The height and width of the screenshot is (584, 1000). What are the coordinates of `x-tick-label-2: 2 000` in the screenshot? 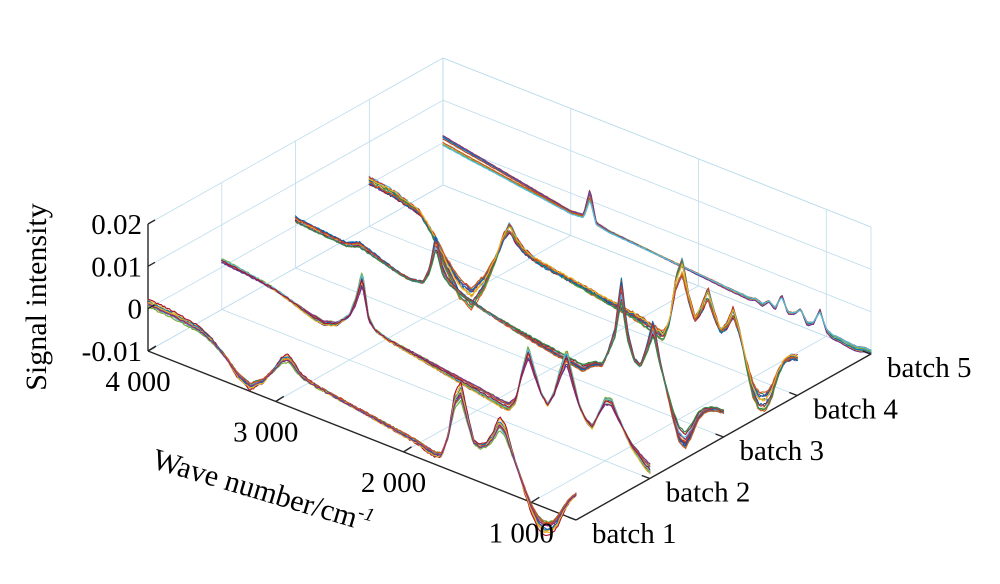 It's located at (393, 483).